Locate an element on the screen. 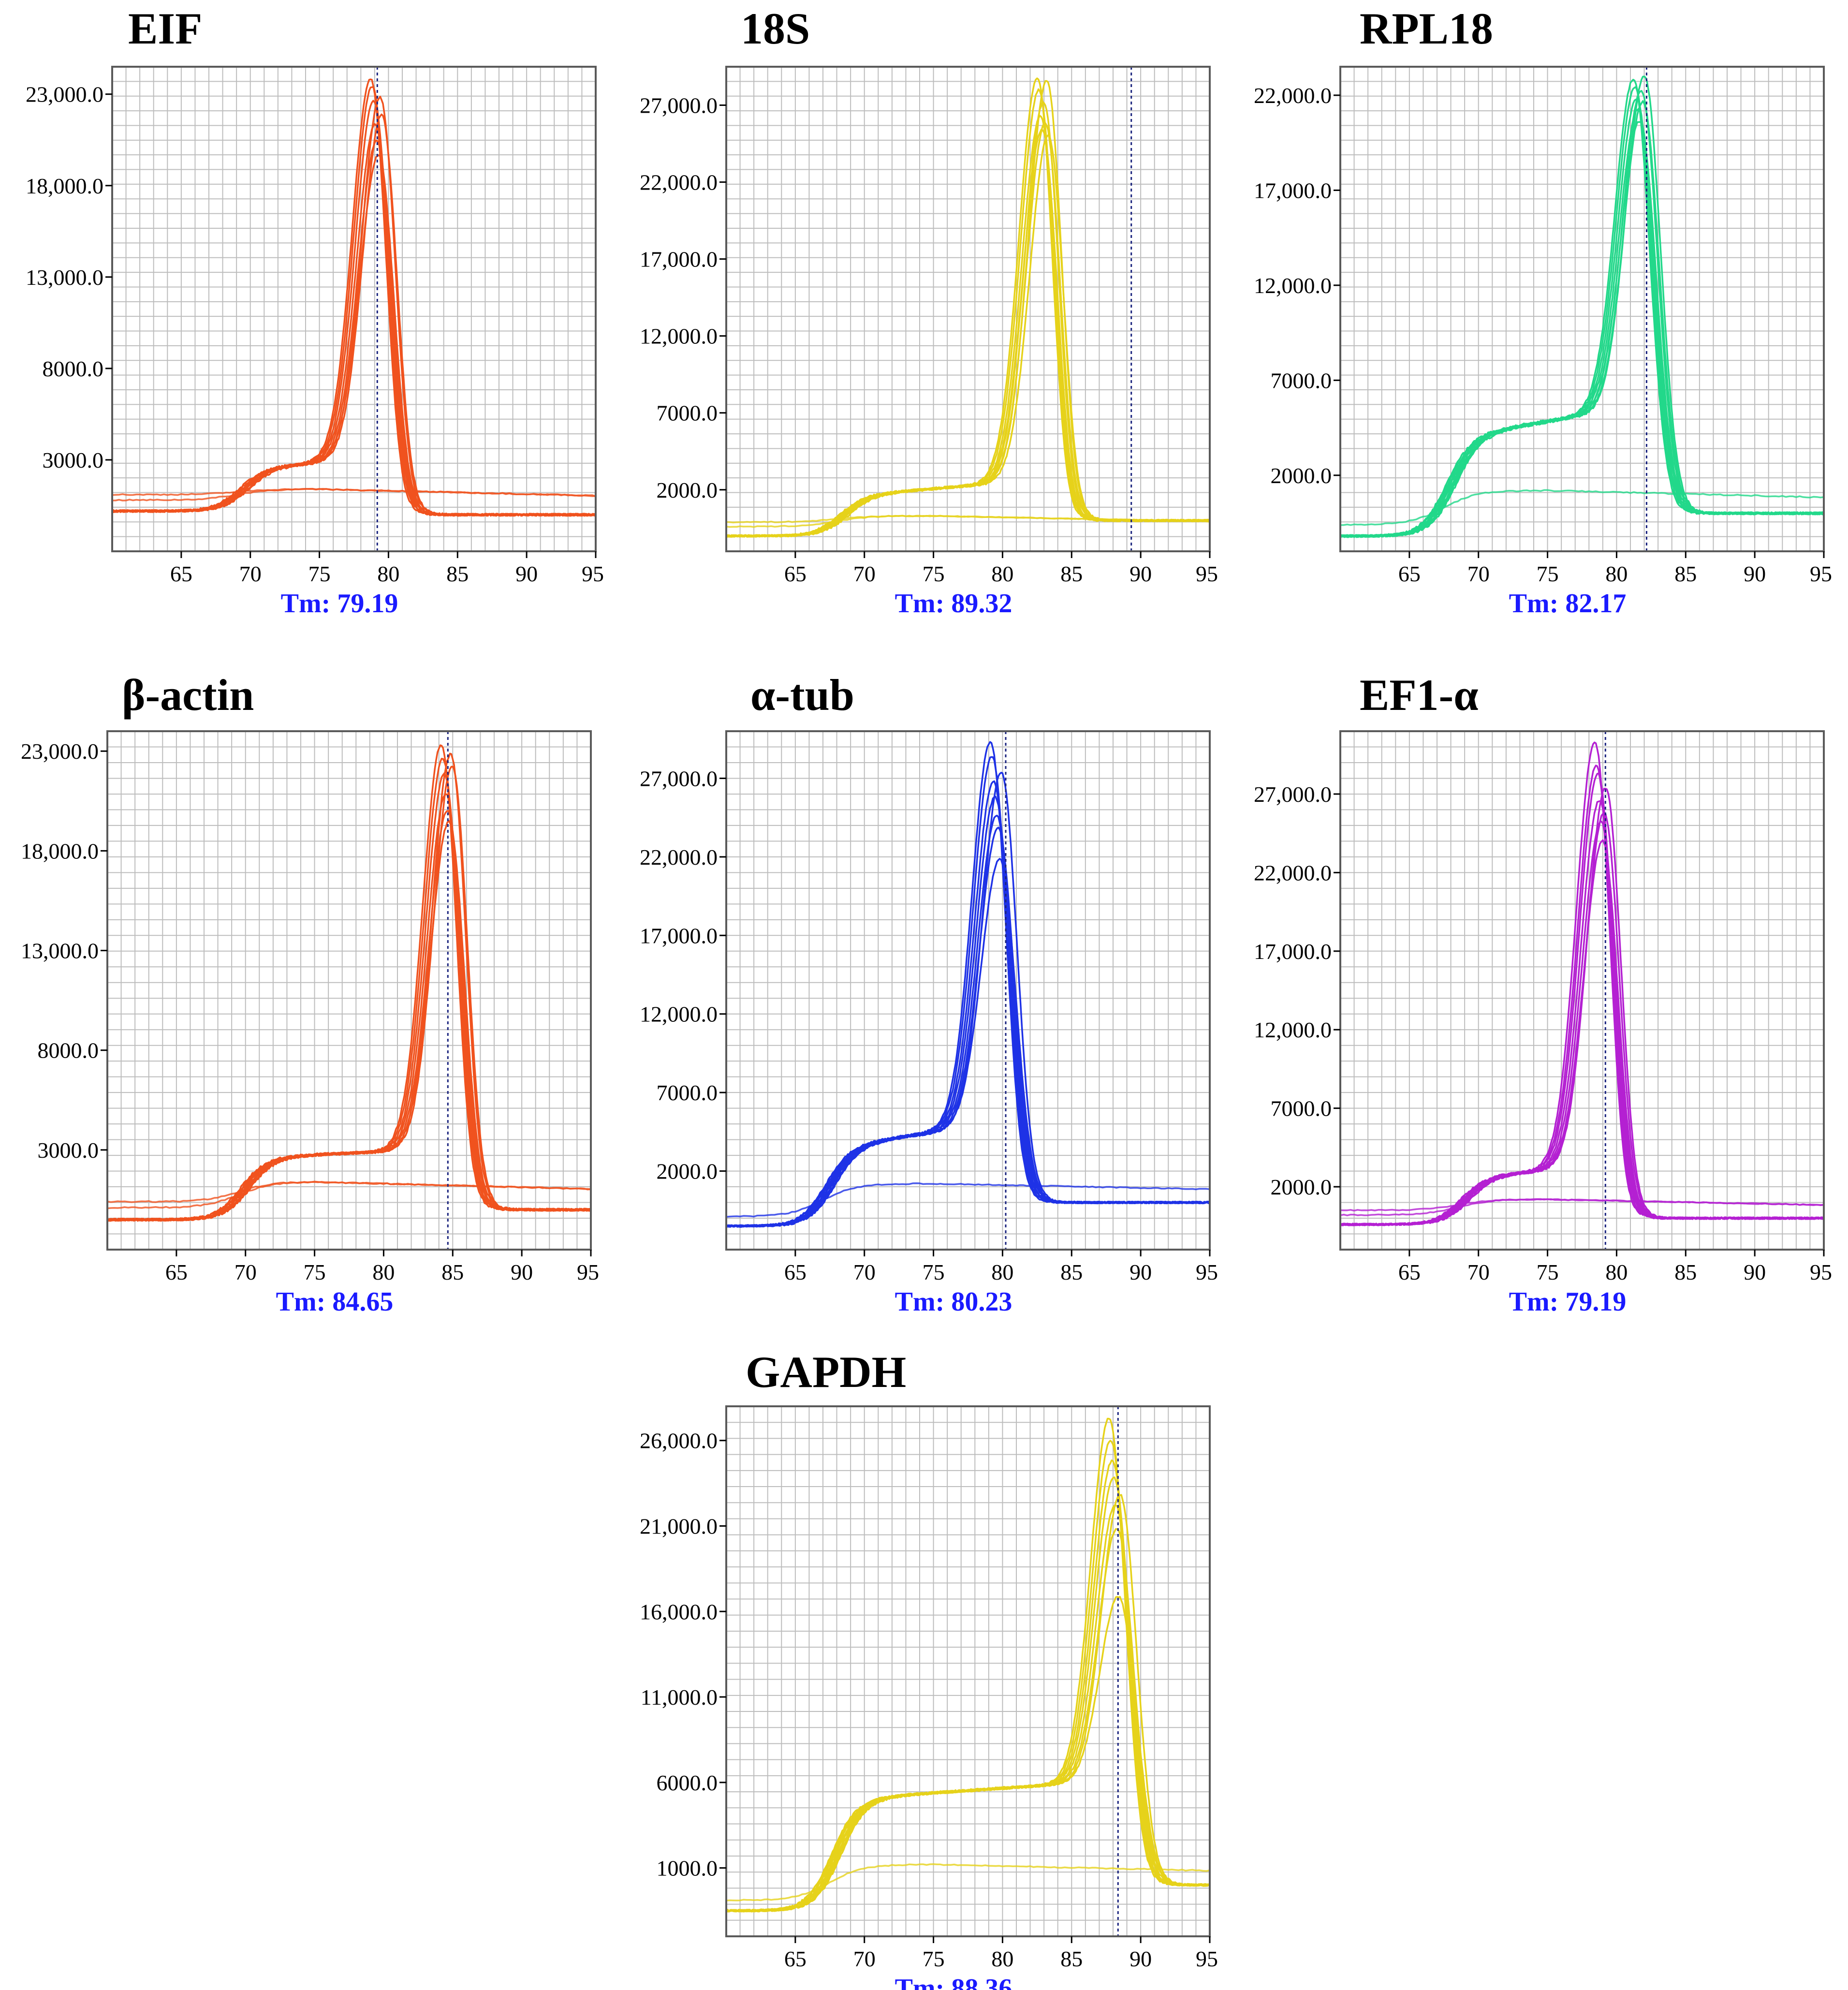  y-tick-label: 11,000.0 is located at coordinates (679, 1698).